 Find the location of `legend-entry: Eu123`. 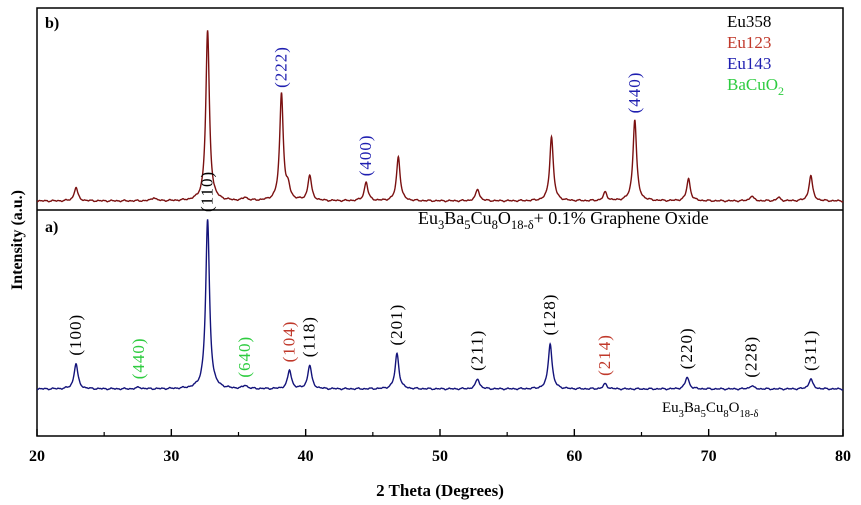

legend-entry: Eu123 is located at coordinates (749, 42).